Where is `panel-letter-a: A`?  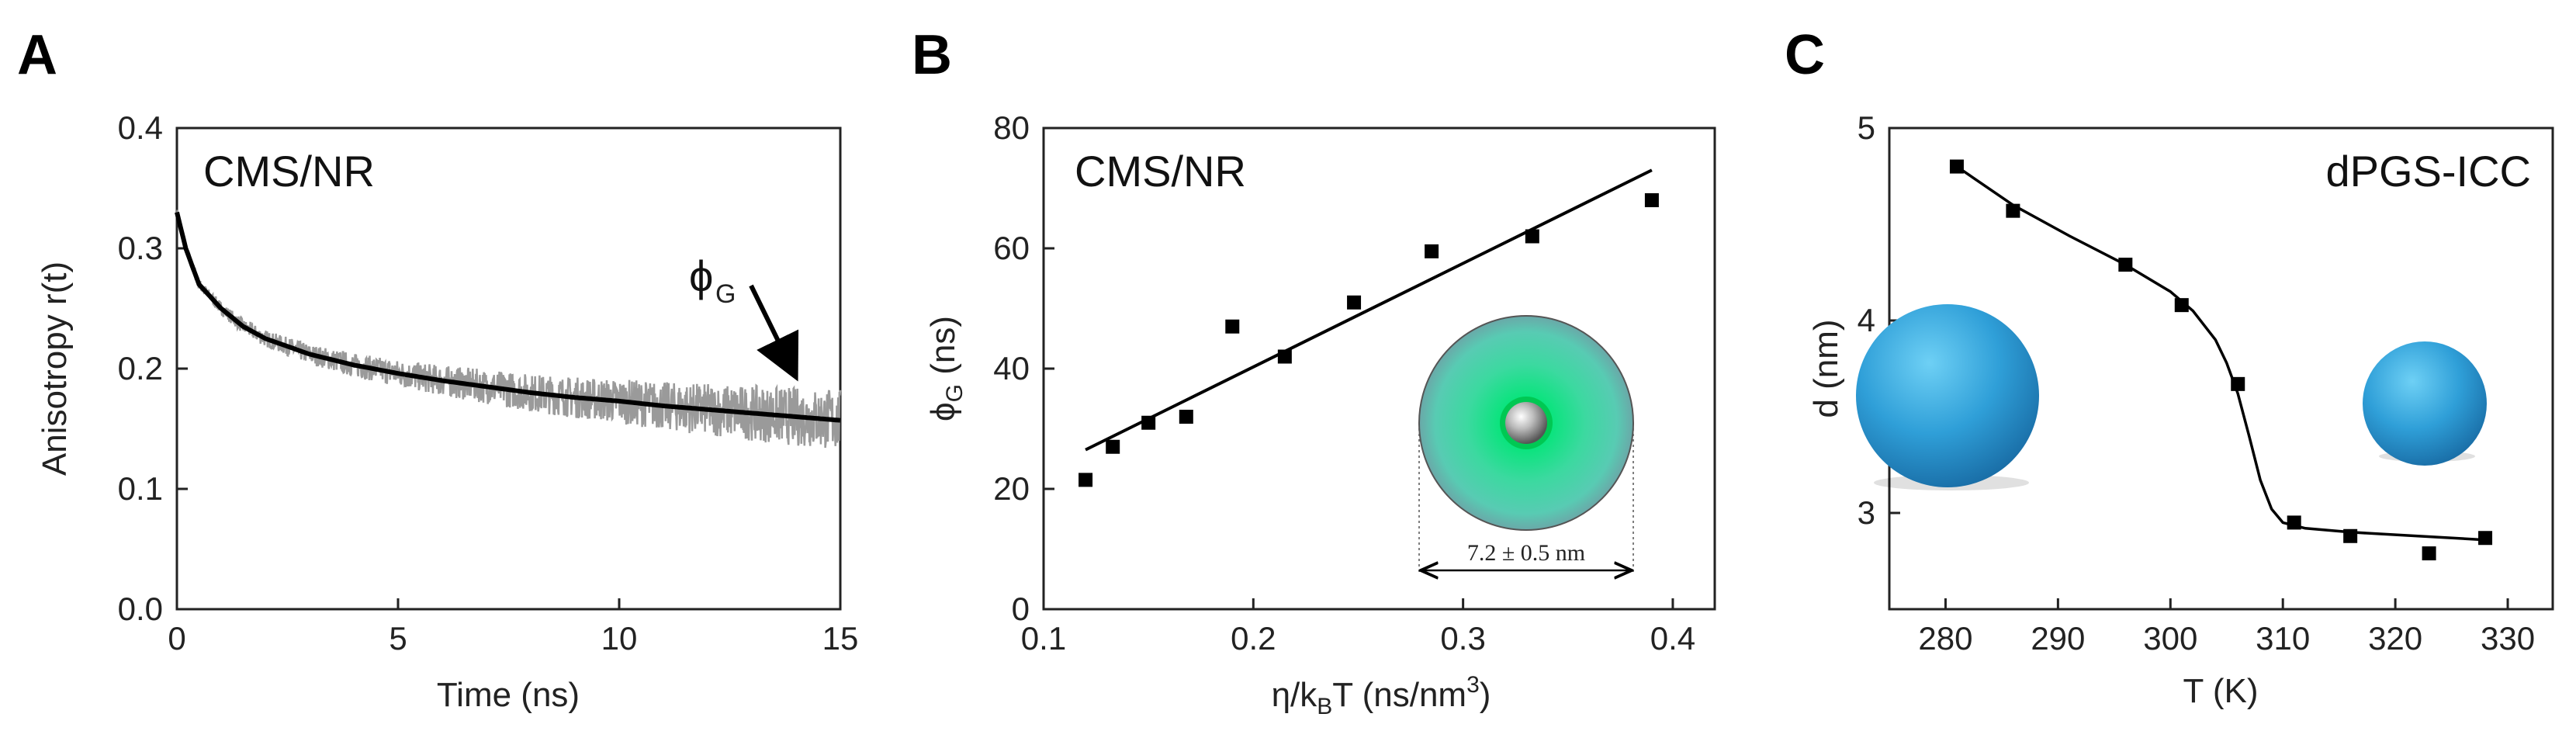
panel-letter-a: A is located at coordinates (37, 55).